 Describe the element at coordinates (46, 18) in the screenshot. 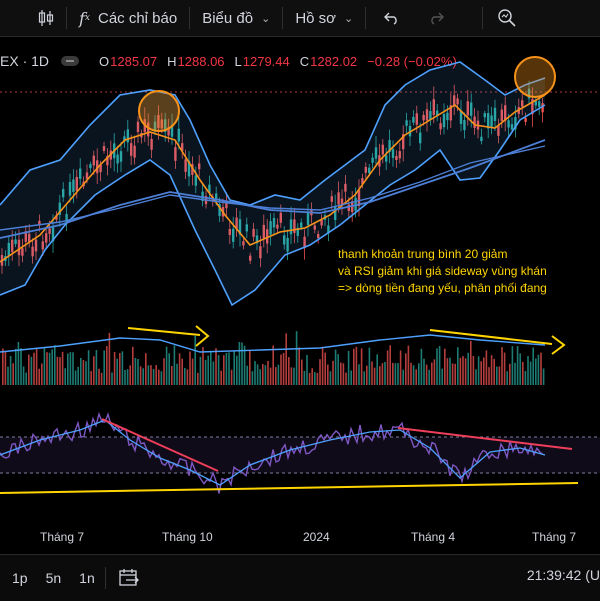

I see `candlestick-icon` at that location.